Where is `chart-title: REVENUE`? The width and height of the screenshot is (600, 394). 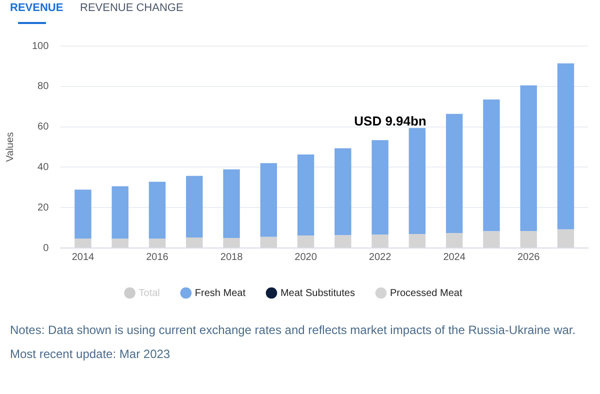
chart-title: REVENUE is located at coordinates (37, 8).